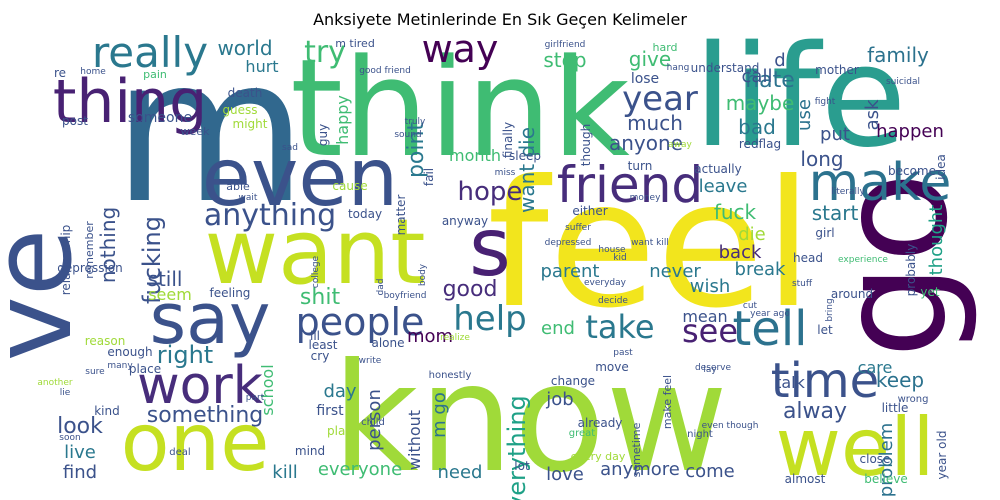 The width and height of the screenshot is (1000, 500). I want to click on word-want: want, so click(314, 252).